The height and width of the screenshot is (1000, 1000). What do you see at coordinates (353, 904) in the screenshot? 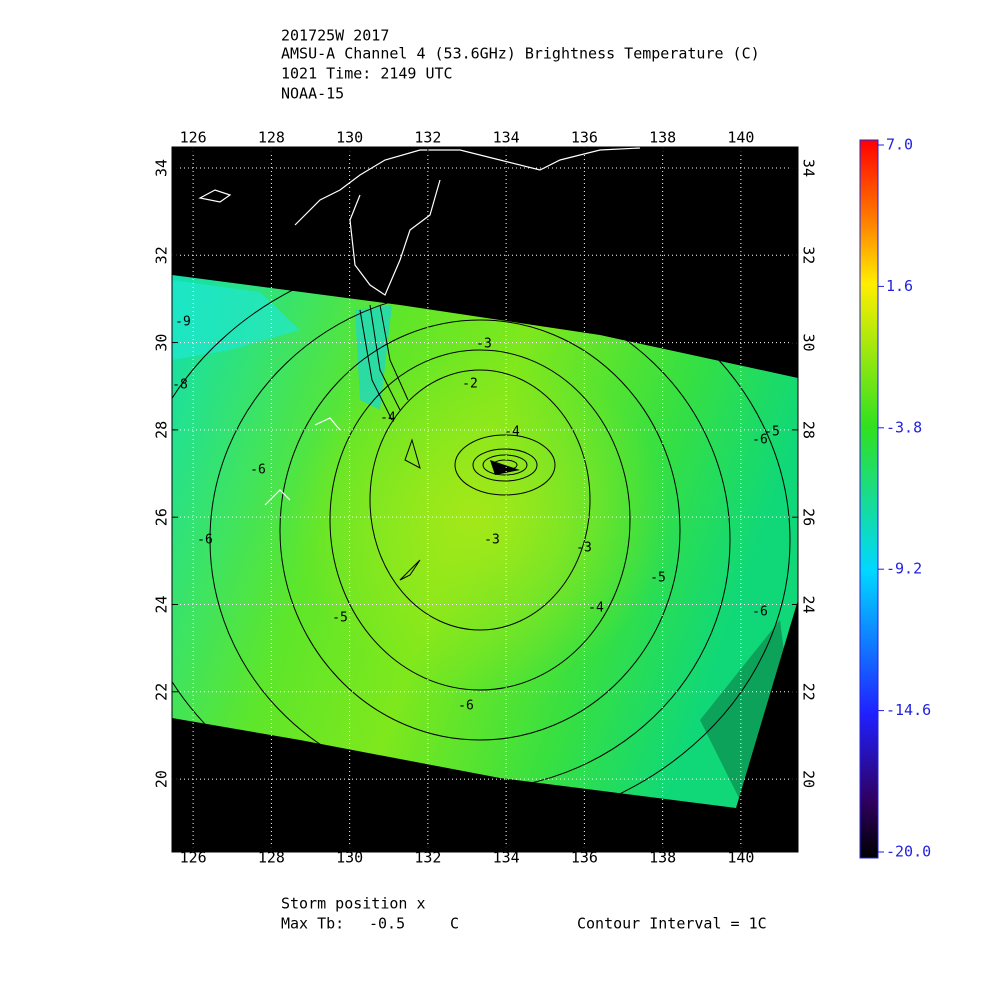
I see `storm-position: Storm position x` at bounding box center [353, 904].